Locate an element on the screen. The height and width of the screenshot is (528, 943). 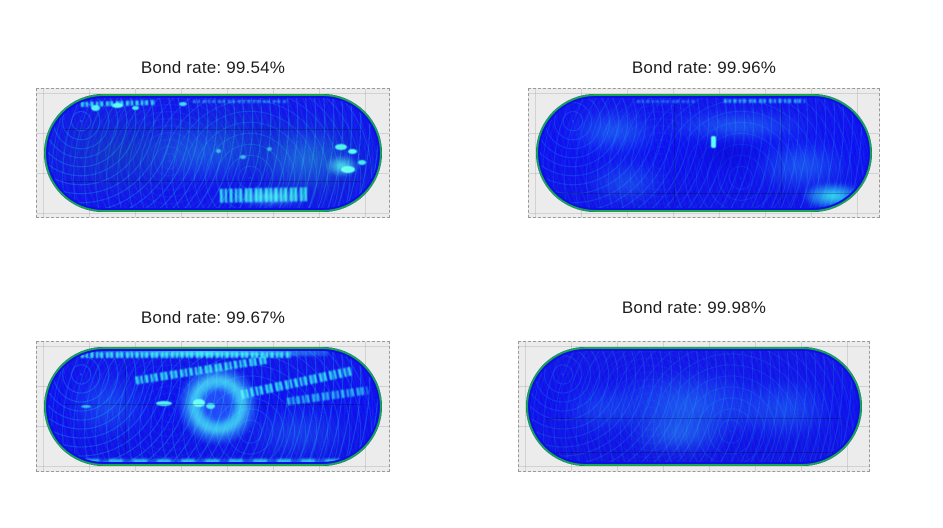
scan-mottle-centre-dark is located at coordinates (727, 154).